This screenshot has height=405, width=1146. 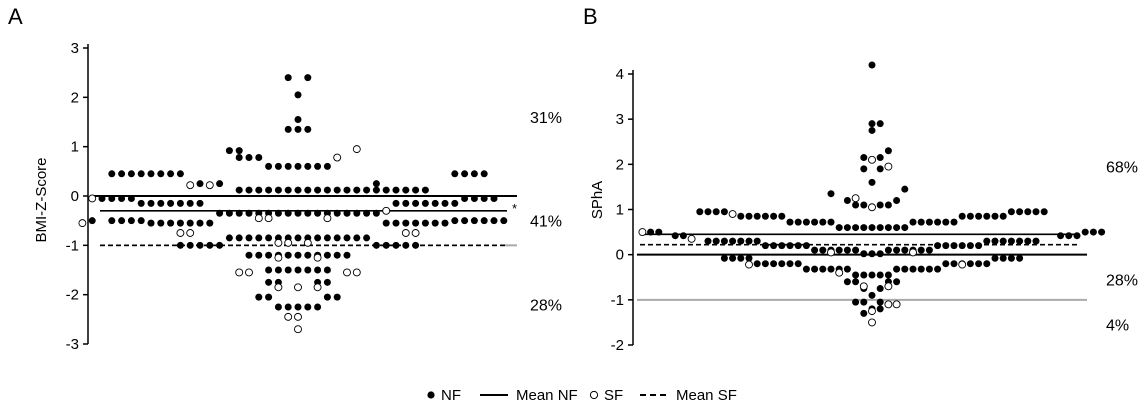 I want to click on legend-item-sf: SF, so click(x=606, y=395).